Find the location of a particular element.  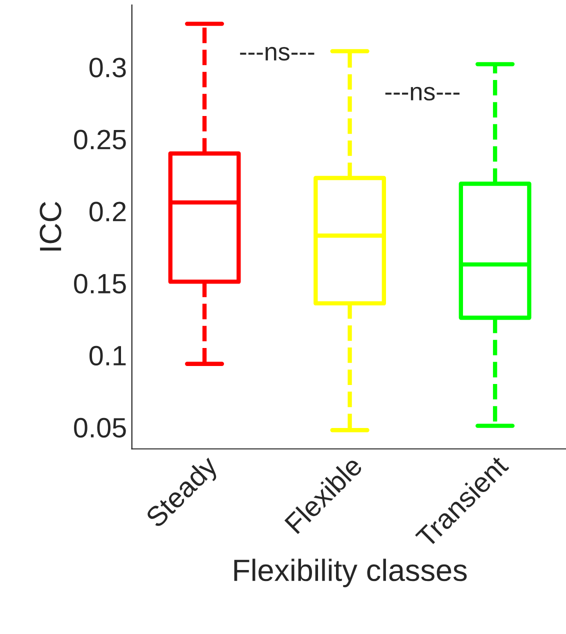

y-tick-label: 0.3 is located at coordinates (107, 68).